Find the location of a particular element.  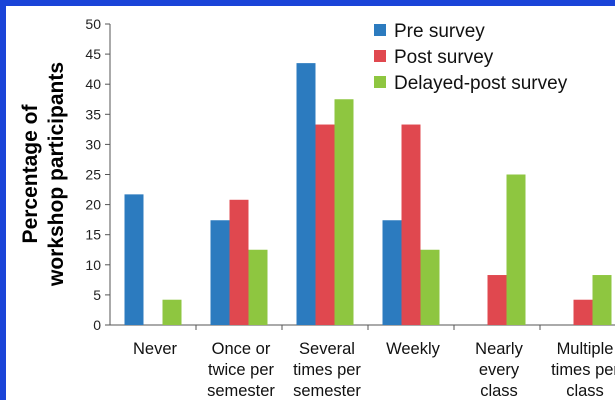

y-tick-label: 45 is located at coordinates (93, 54).